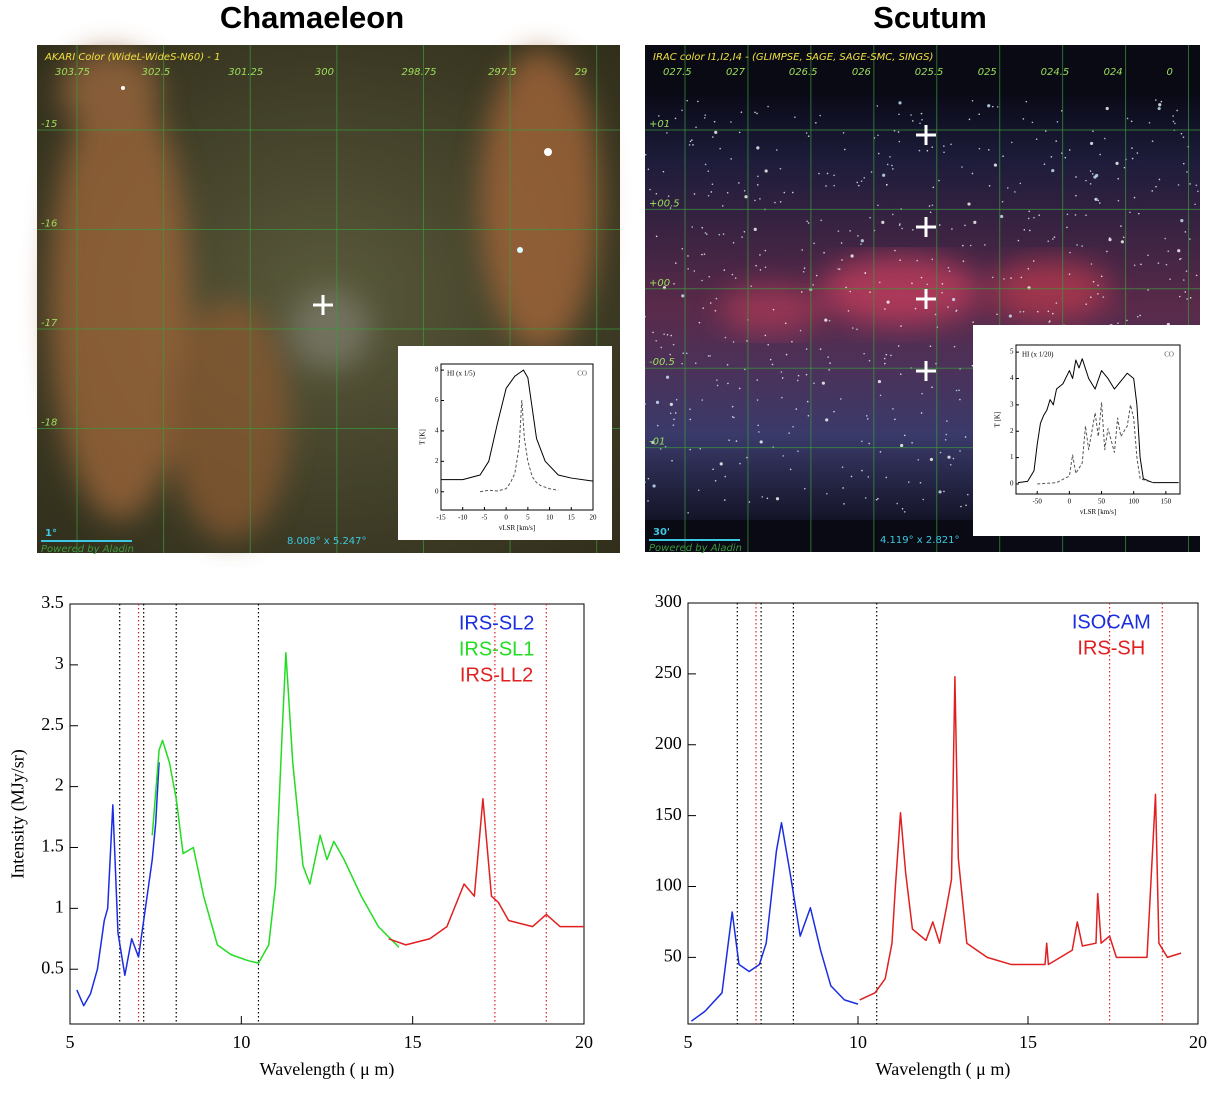 The width and height of the screenshot is (1222, 1097). What do you see at coordinates (51, 533) in the screenshot?
I see `image-scale: 1°` at bounding box center [51, 533].